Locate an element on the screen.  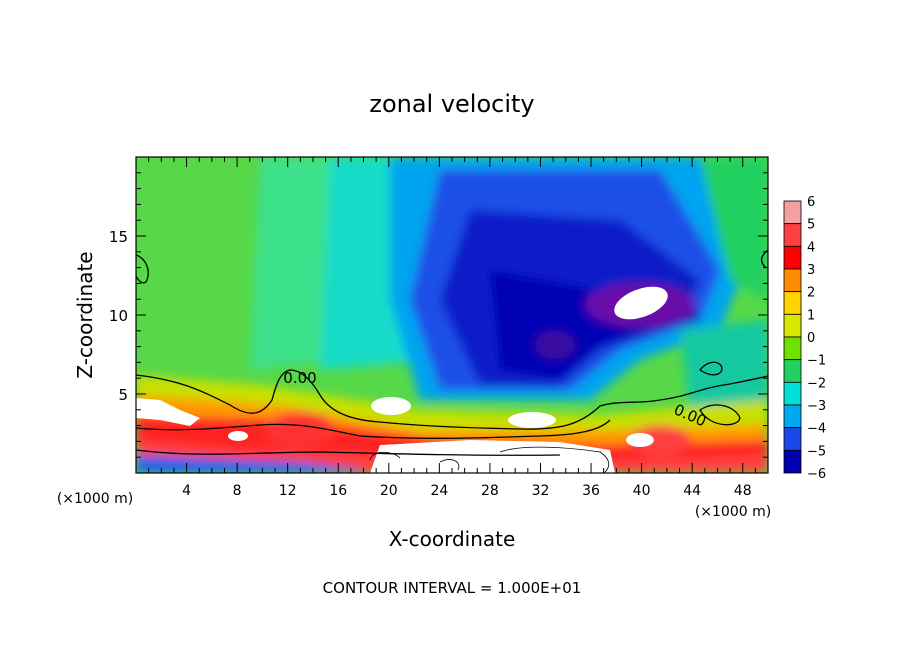
x-unit-right: (×1000 m) is located at coordinates (733, 512).